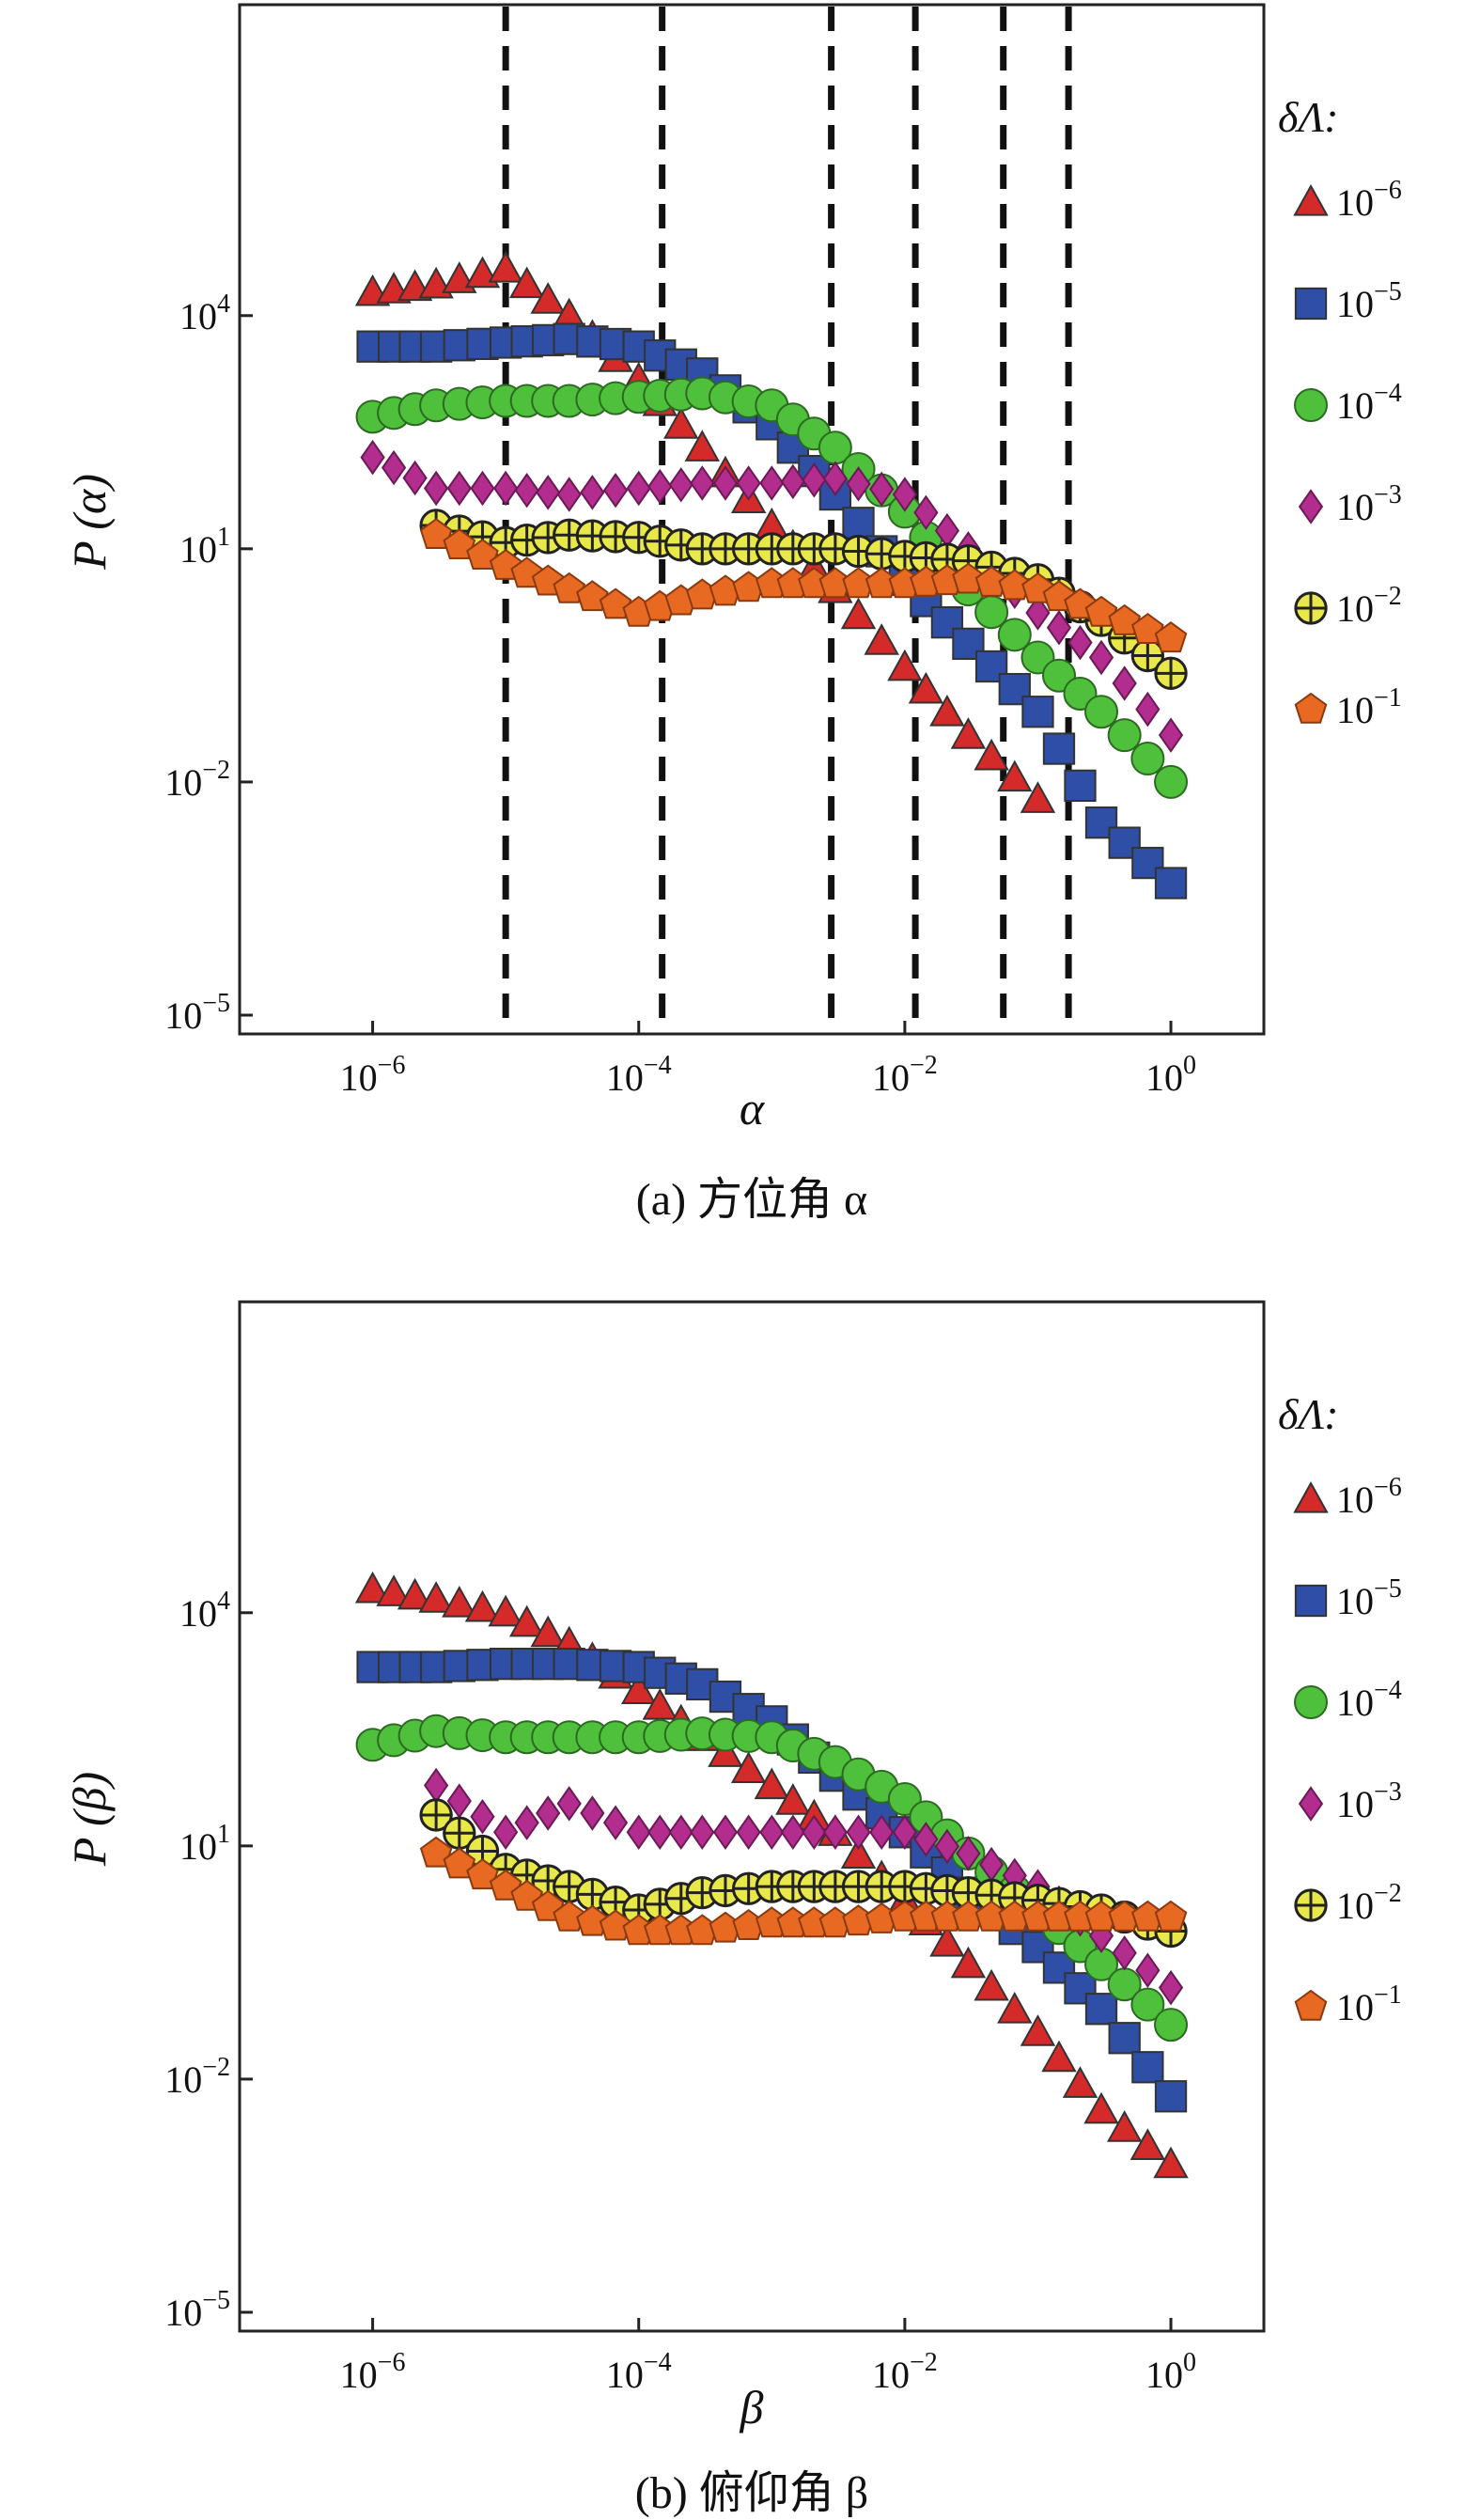 The width and height of the screenshot is (1480, 2520). Describe the element at coordinates (751, 2493) in the screenshot. I see `caption-b: (b) 俯仰角 β` at that location.